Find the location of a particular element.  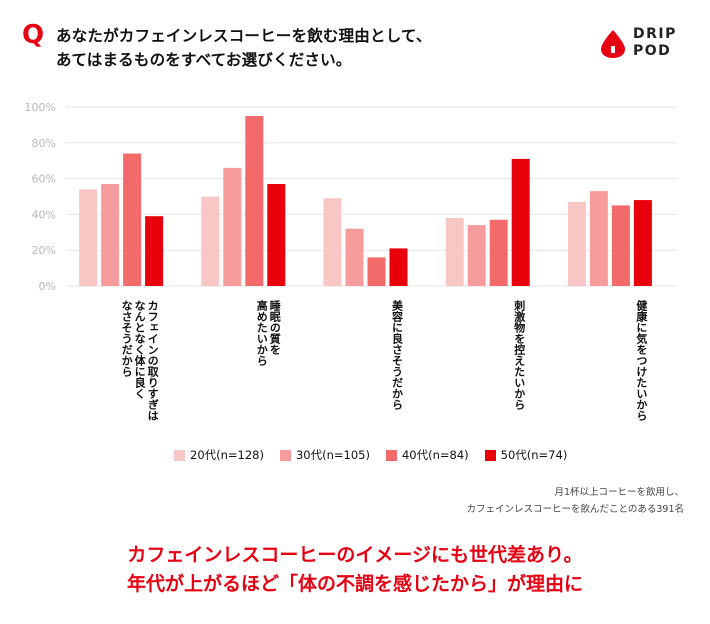

legend-item-20s: 20代(n=128) is located at coordinates (219, 455).